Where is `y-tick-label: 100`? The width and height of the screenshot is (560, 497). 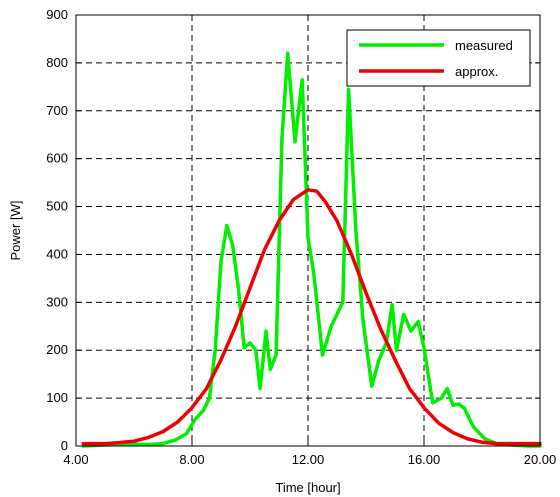
y-tick-label: 100 is located at coordinates (57, 397).